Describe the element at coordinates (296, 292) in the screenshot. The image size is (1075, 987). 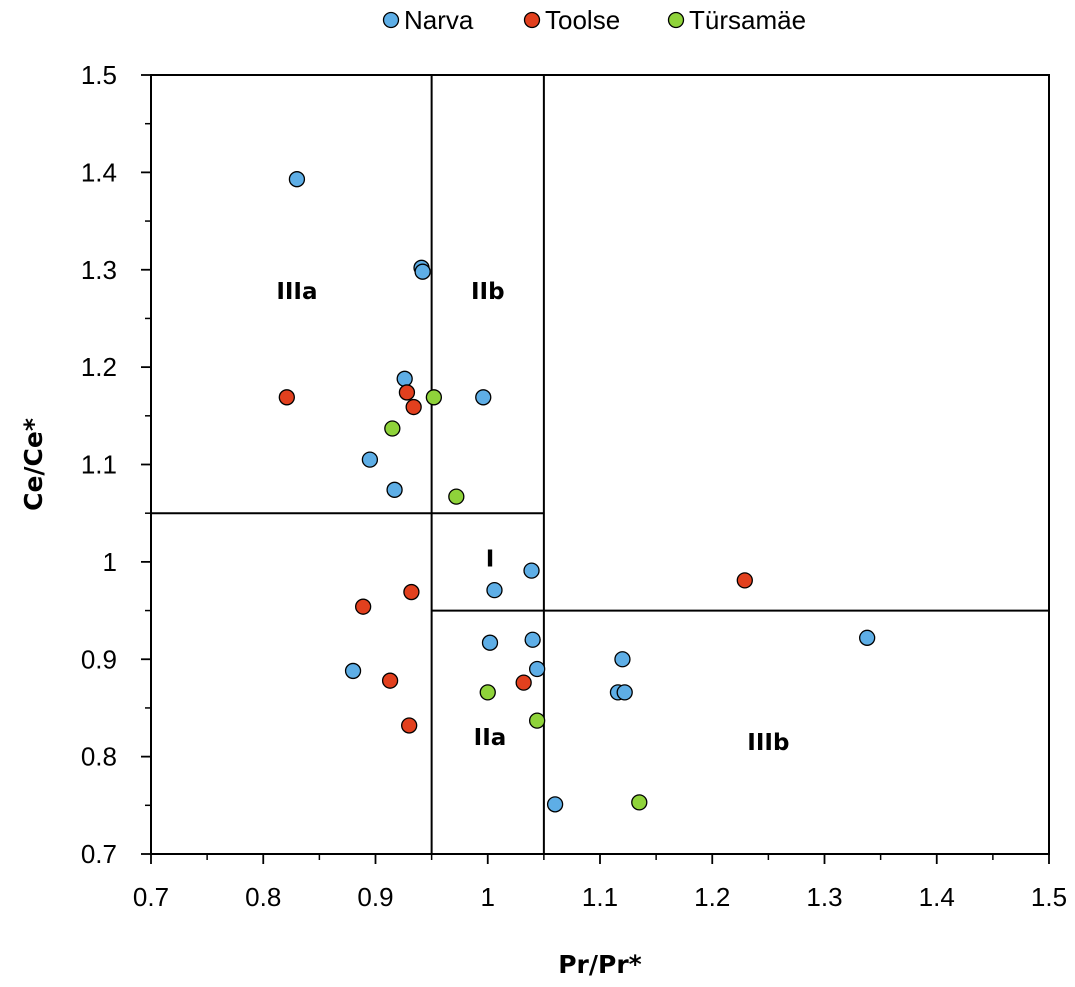
I see `region-label: IIIa` at that location.